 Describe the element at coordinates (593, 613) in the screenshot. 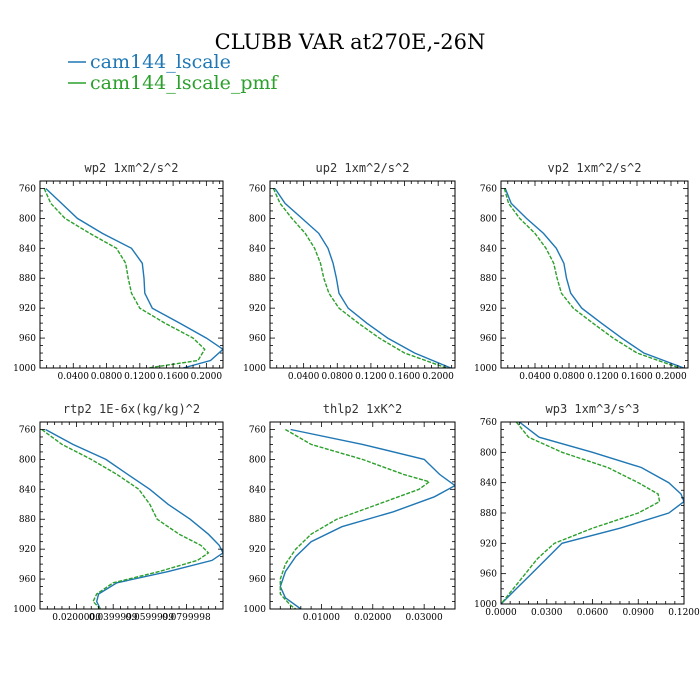

I see `x-tick-label: 0.0600` at that location.